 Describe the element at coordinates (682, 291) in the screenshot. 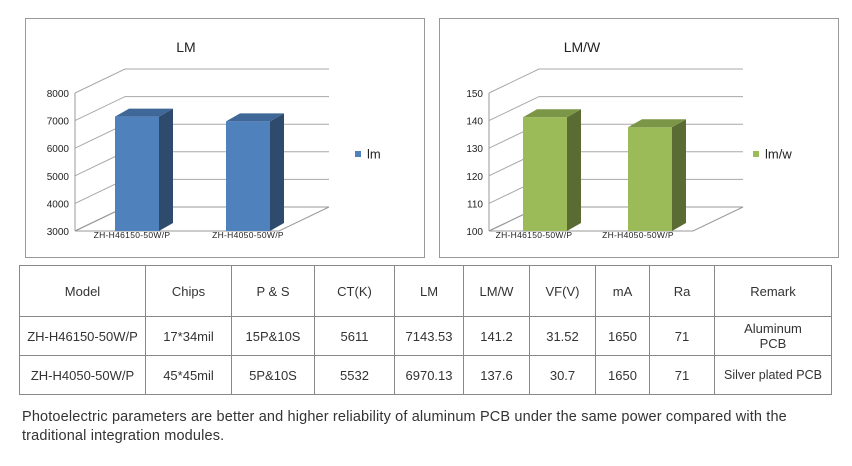

I see `header-ra: Ra` at that location.